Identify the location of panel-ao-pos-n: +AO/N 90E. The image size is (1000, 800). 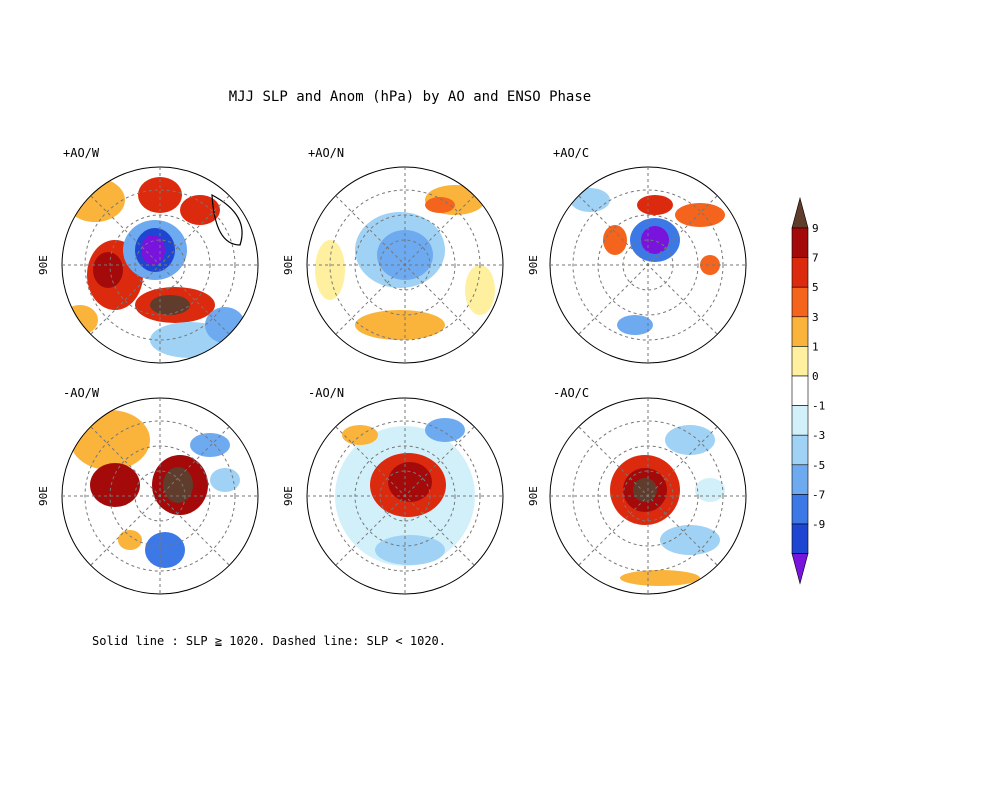
(393, 255).